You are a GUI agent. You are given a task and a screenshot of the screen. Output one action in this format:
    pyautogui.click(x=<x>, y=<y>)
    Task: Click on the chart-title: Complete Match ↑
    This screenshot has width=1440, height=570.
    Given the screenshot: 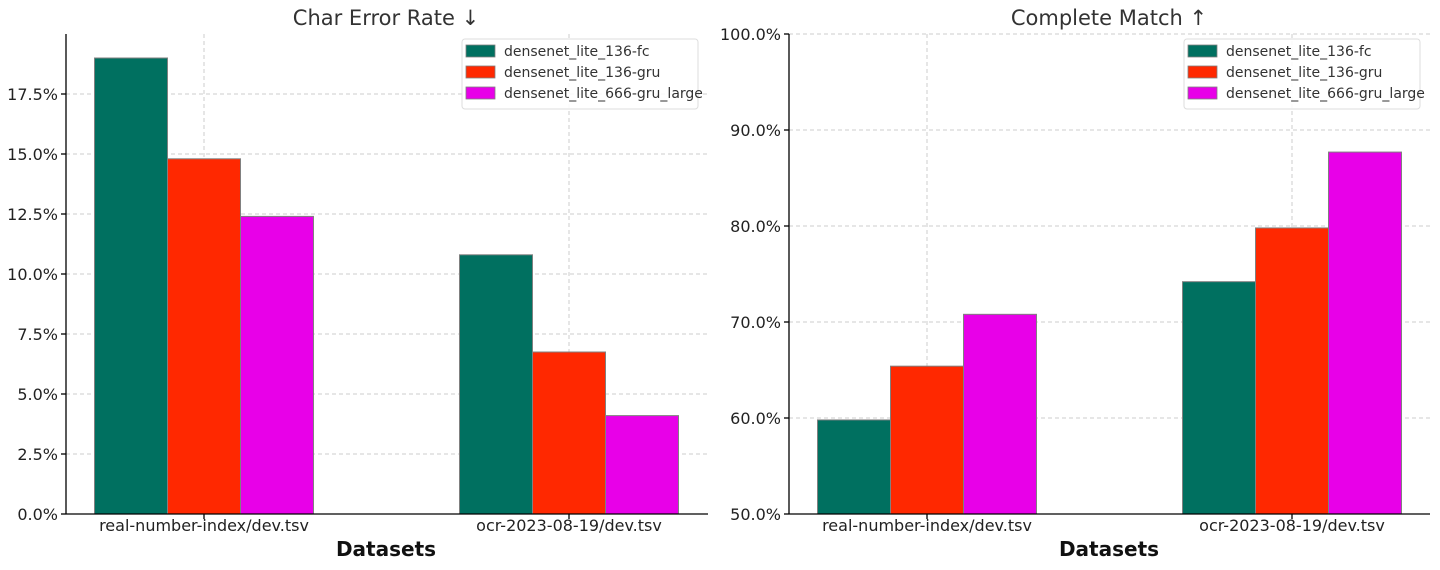 What is the action you would take?
    pyautogui.click(x=1109, y=18)
    